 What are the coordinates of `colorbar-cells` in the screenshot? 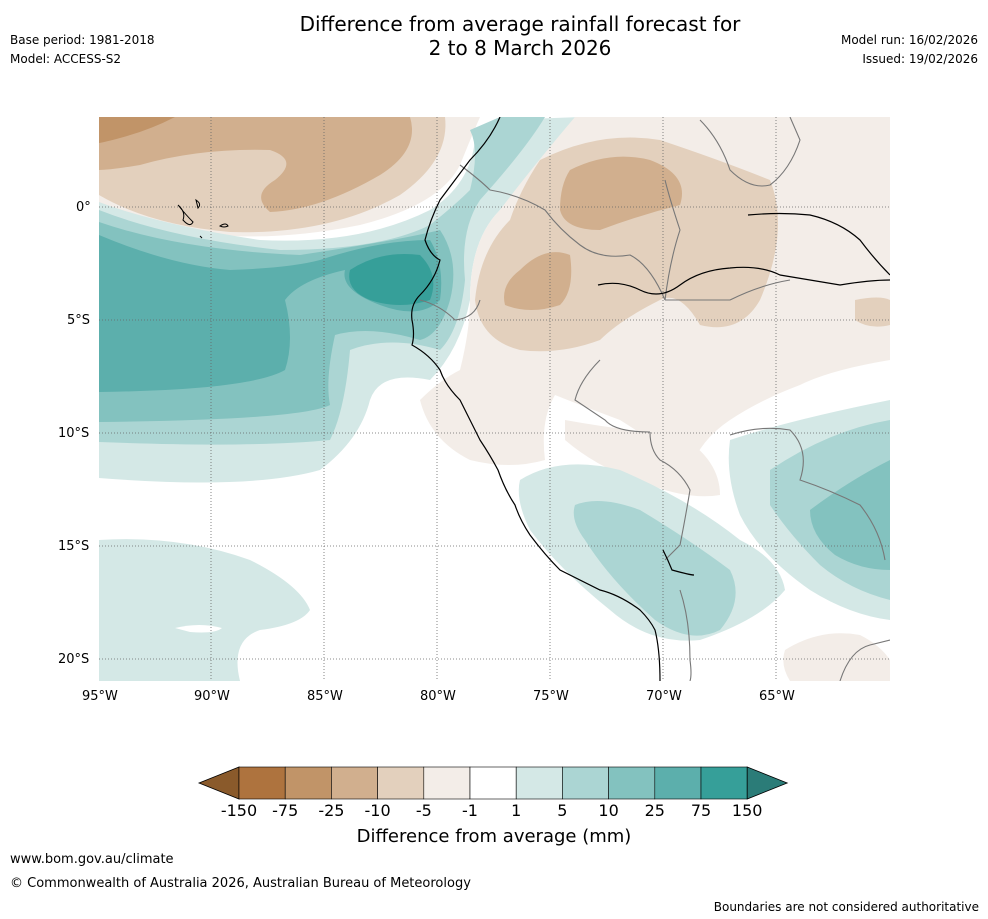 It's located at (493, 783).